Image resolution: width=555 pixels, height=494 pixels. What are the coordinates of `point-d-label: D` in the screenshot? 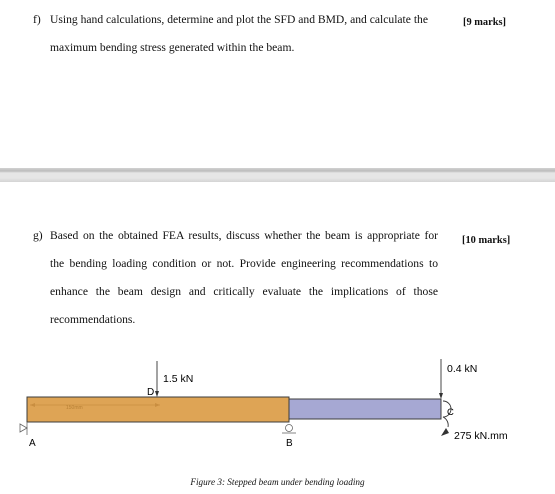 It's located at (150, 392).